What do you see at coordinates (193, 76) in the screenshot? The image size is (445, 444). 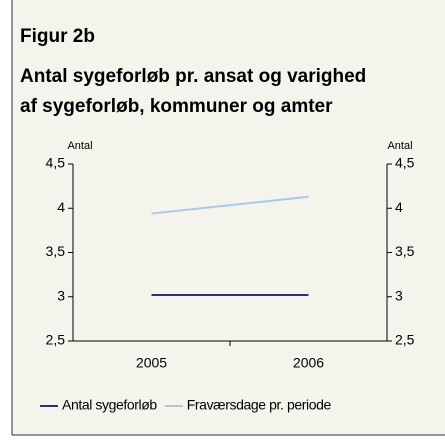 I see `chart-subtitle: Antal sygeforløb pr. ansat og varighed` at bounding box center [193, 76].